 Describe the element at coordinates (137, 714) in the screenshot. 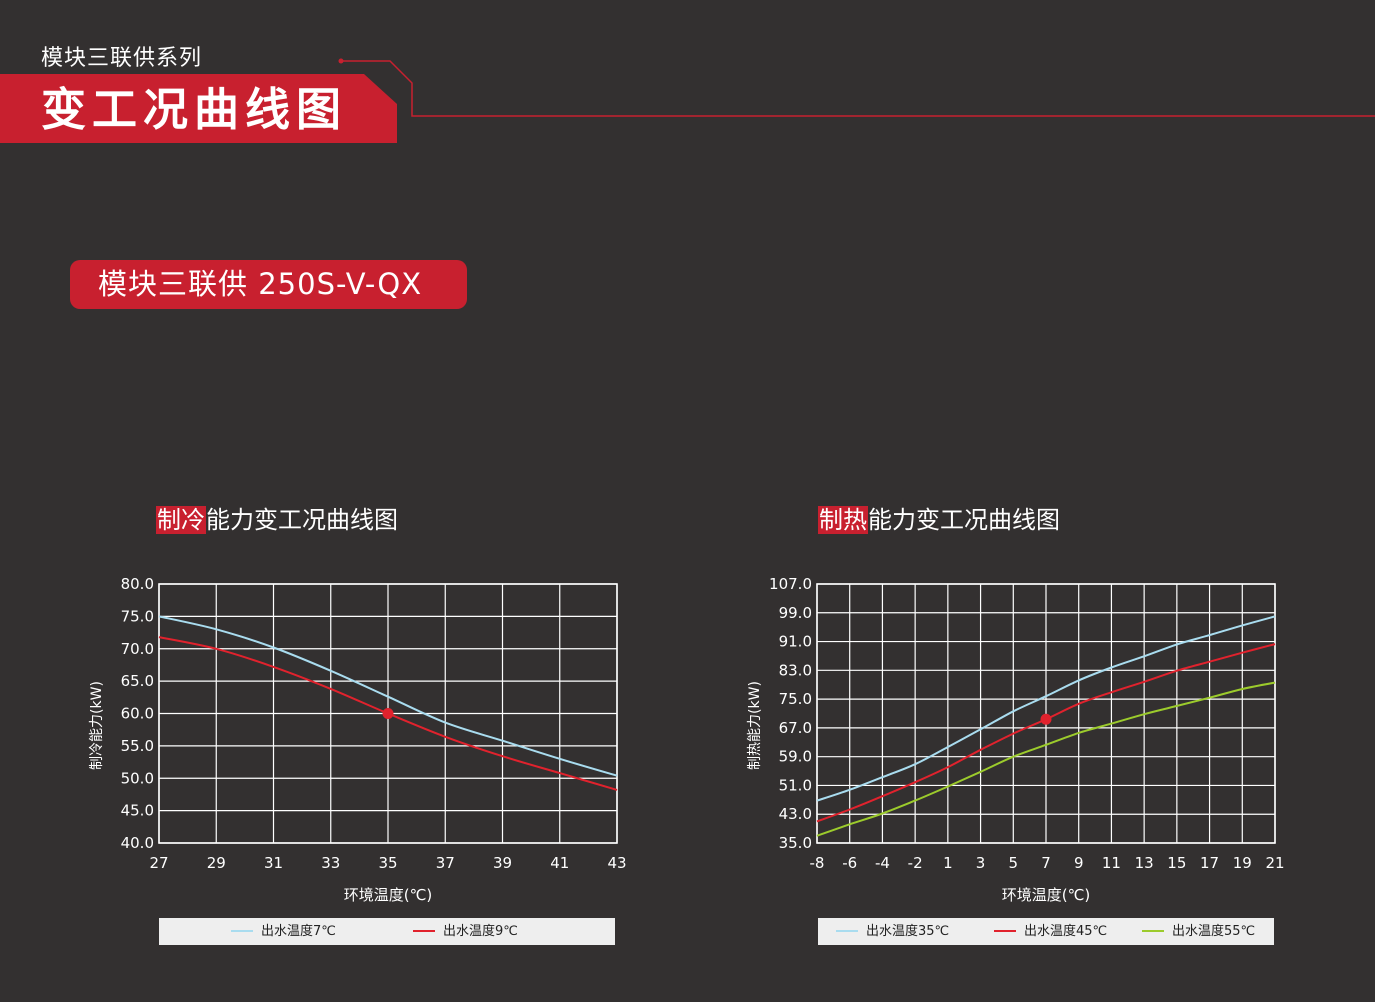

I see `cooling-y-tick-label: 60.0` at that location.